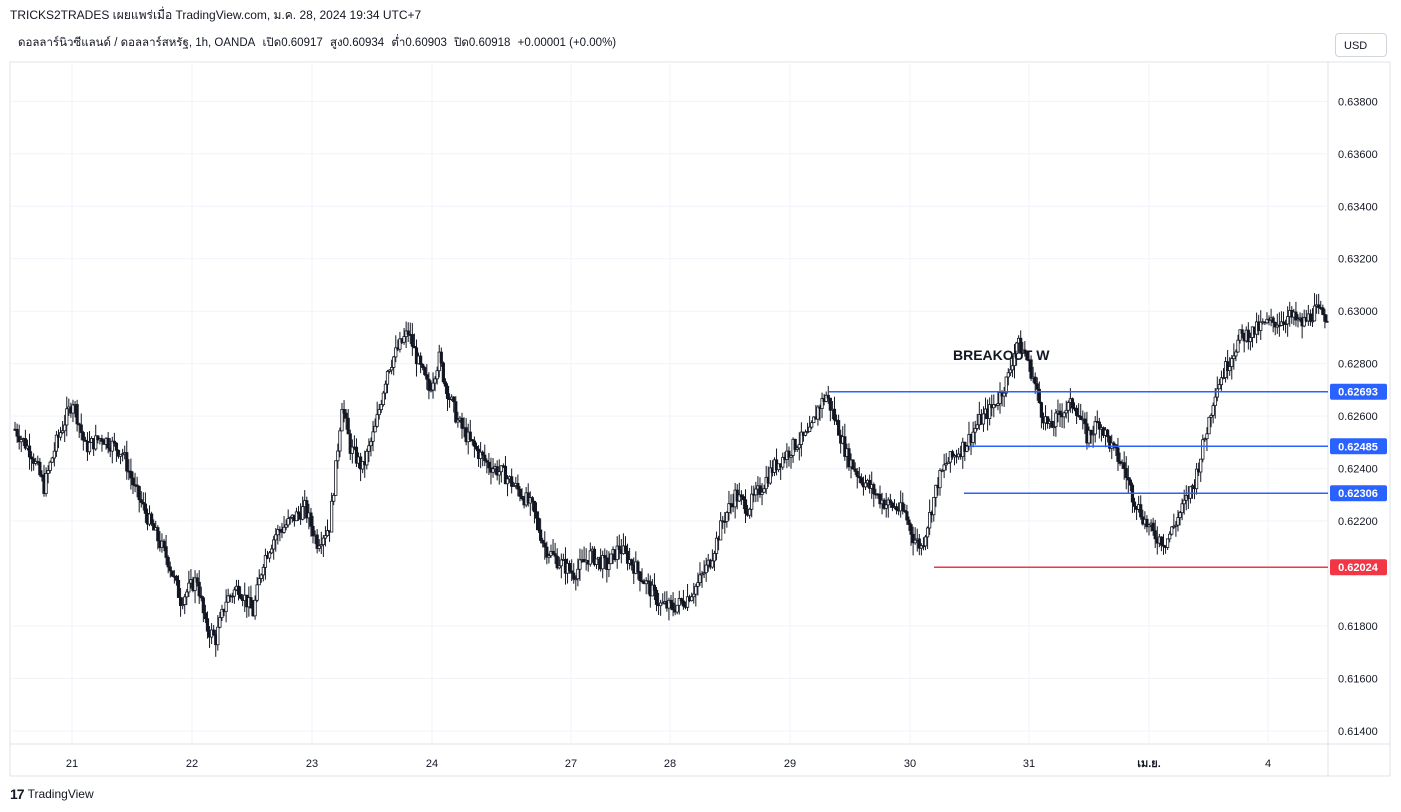 This screenshot has width=1401, height=812. What do you see at coordinates (1358, 627) in the screenshot?
I see `price-tick-label: 0.61800` at bounding box center [1358, 627].